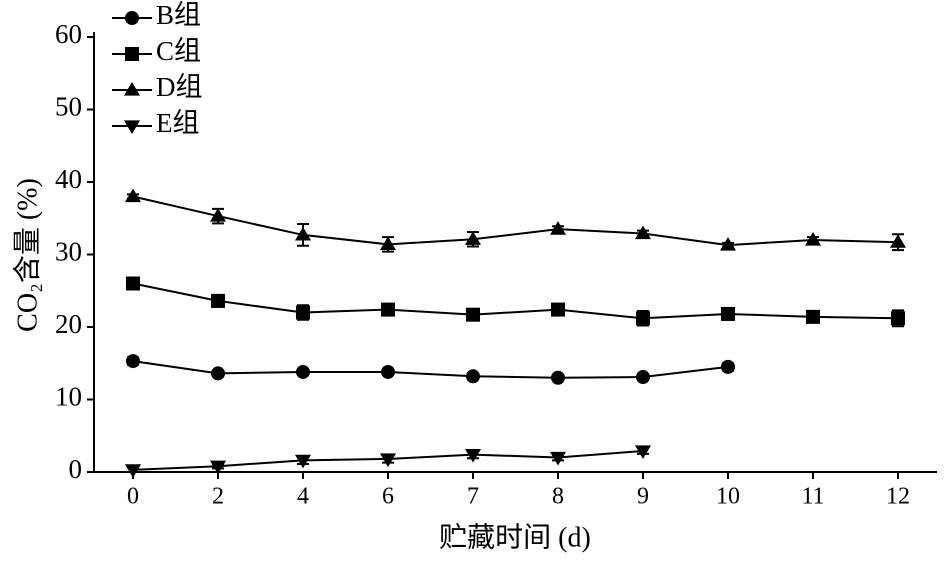  Describe the element at coordinates (812, 497) in the screenshot. I see `x-tick-label: 11` at that location.